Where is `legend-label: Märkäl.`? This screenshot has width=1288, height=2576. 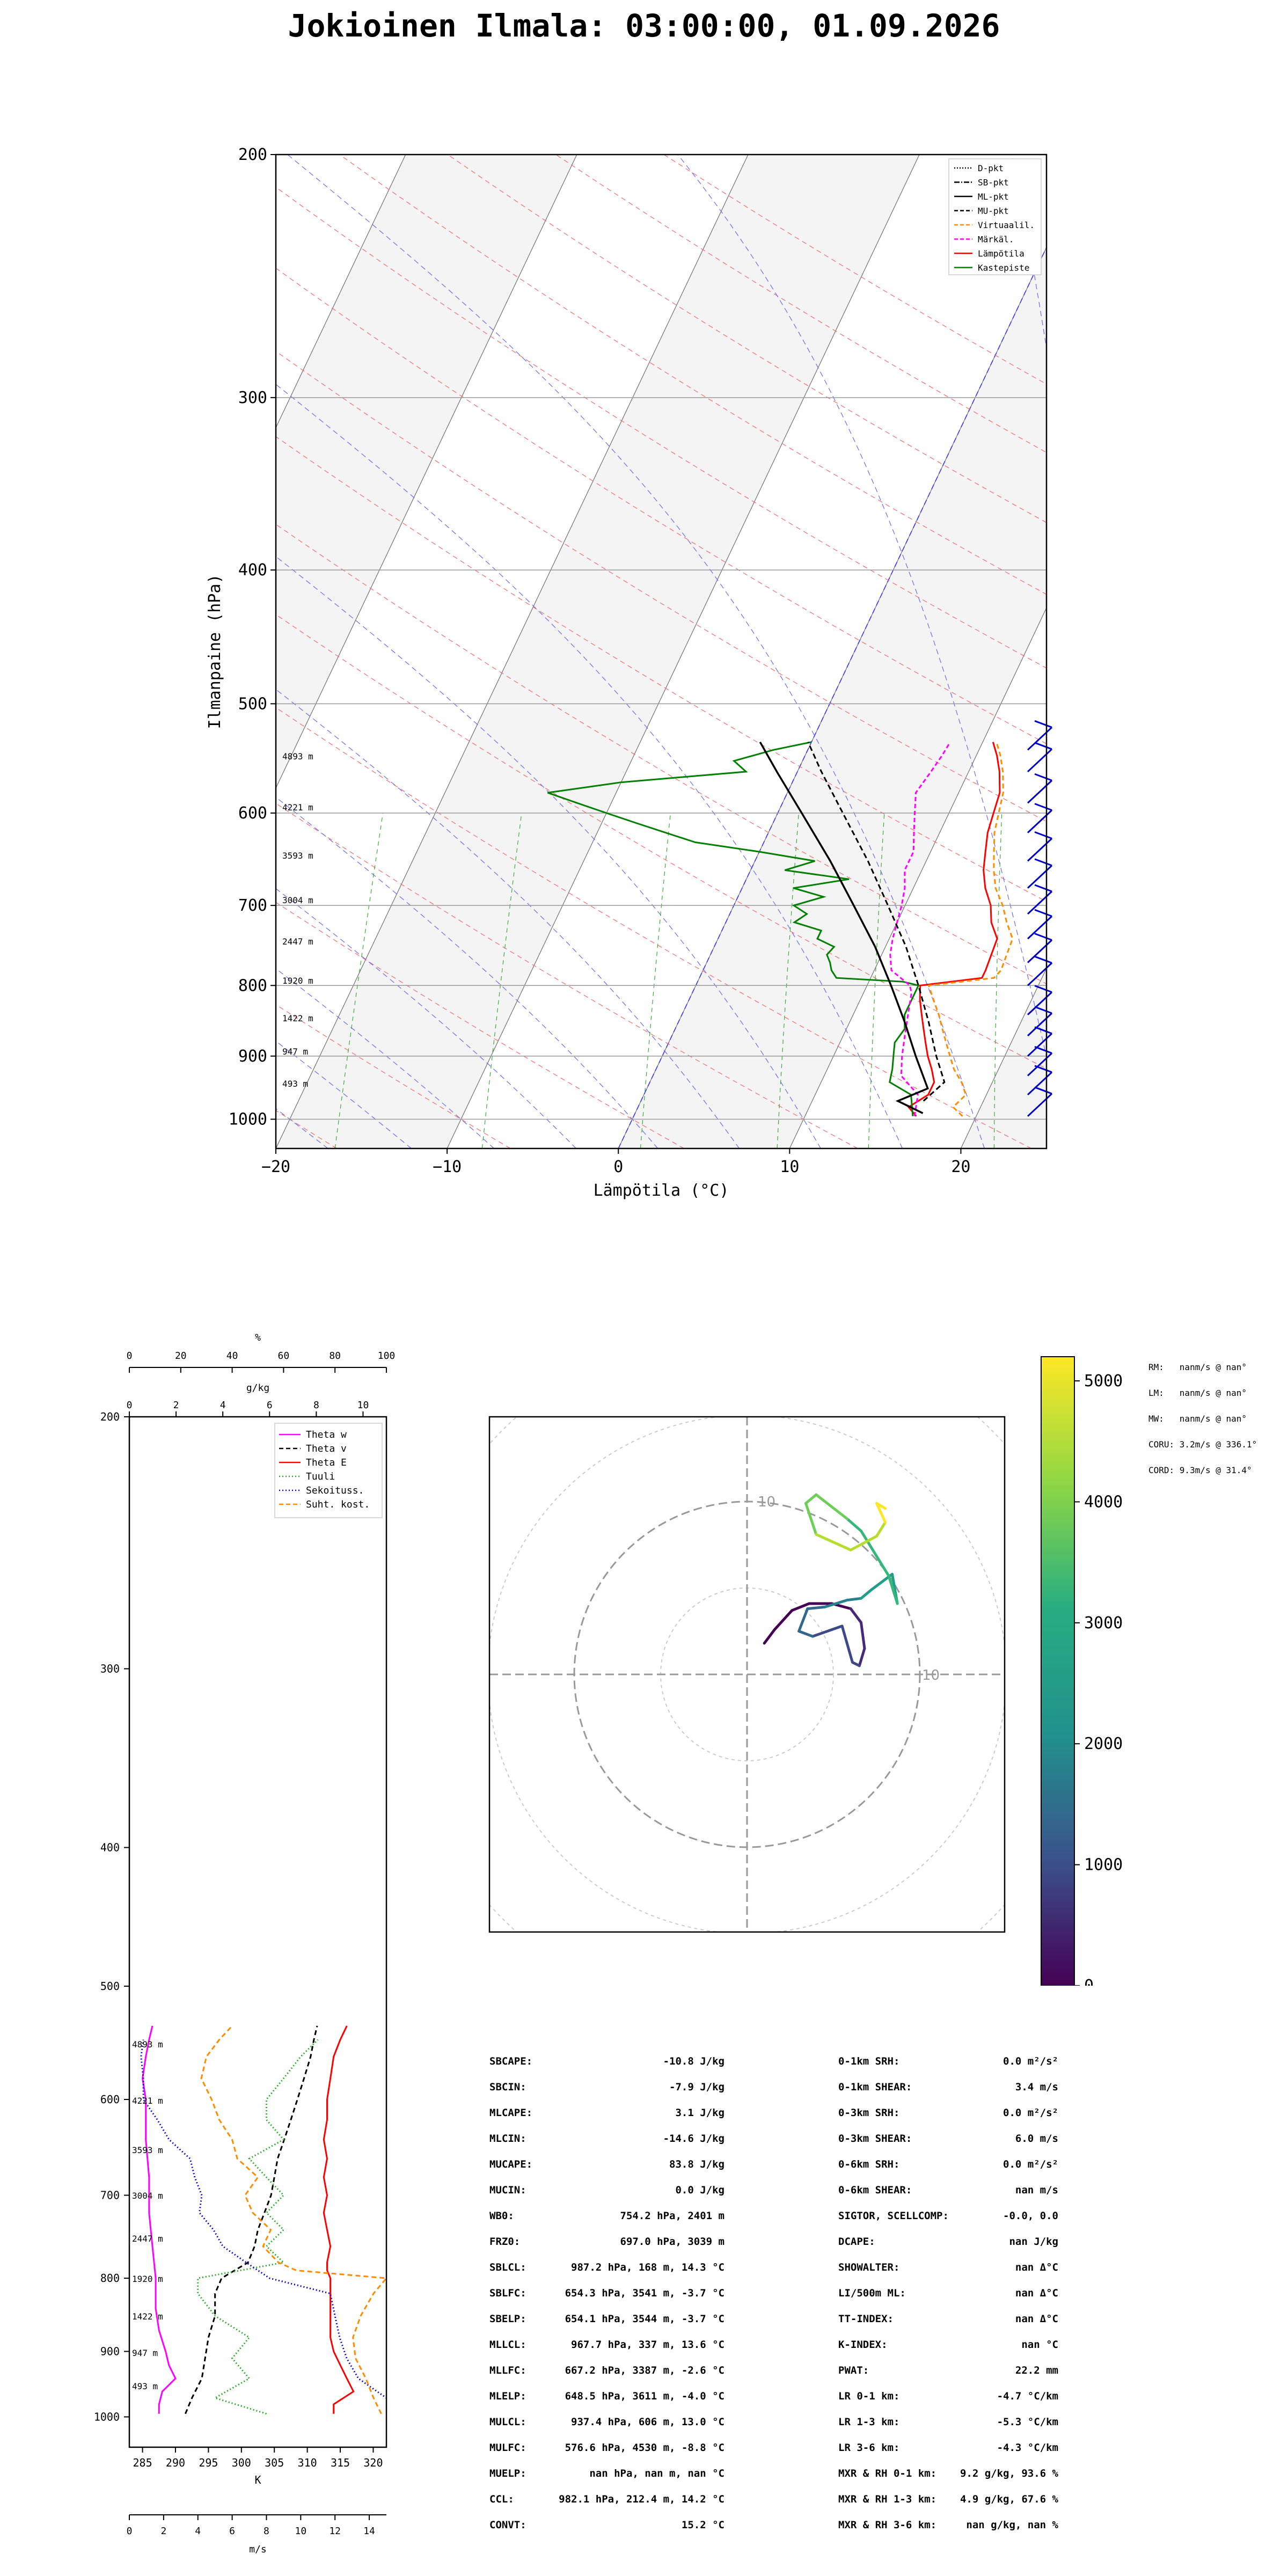
legend-label: Märkäl. is located at coordinates (996, 240).